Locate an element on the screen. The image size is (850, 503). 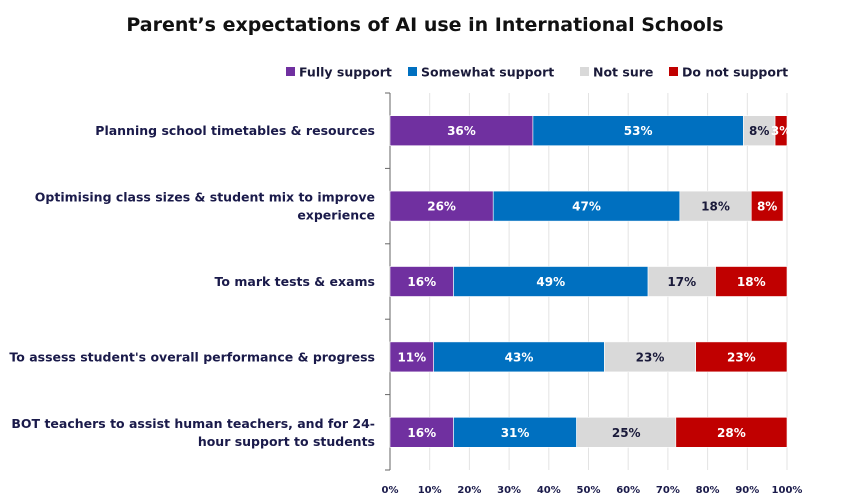
x-tick-label: 80% is located at coordinates (708, 490).